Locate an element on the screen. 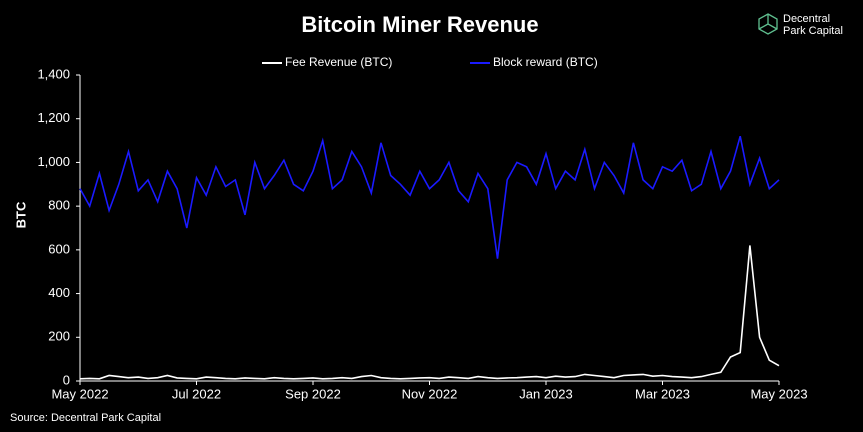  x-tick-label: Jan 2023 is located at coordinates (546, 393).